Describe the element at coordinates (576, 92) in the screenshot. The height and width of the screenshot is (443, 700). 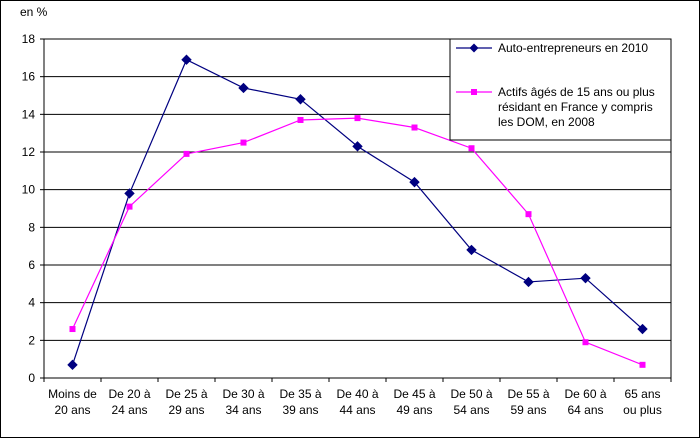
I see `legend-label: Actifs âgés de 15 ans ou plus` at that location.